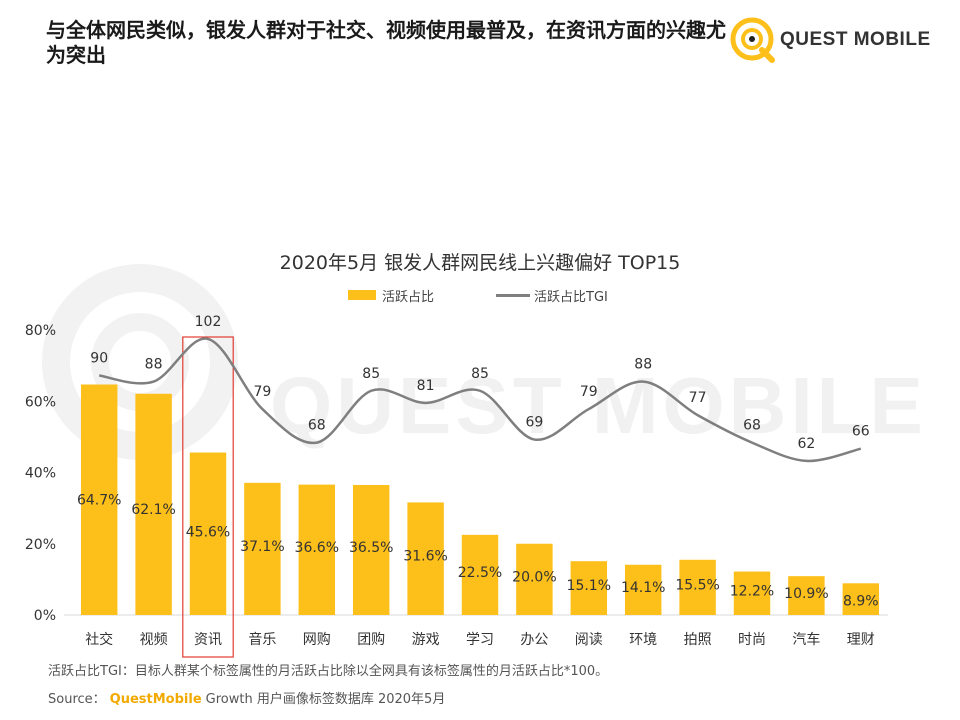 This screenshot has width=960, height=720. Describe the element at coordinates (698, 398) in the screenshot. I see `tgi-value-label: 77` at that location.